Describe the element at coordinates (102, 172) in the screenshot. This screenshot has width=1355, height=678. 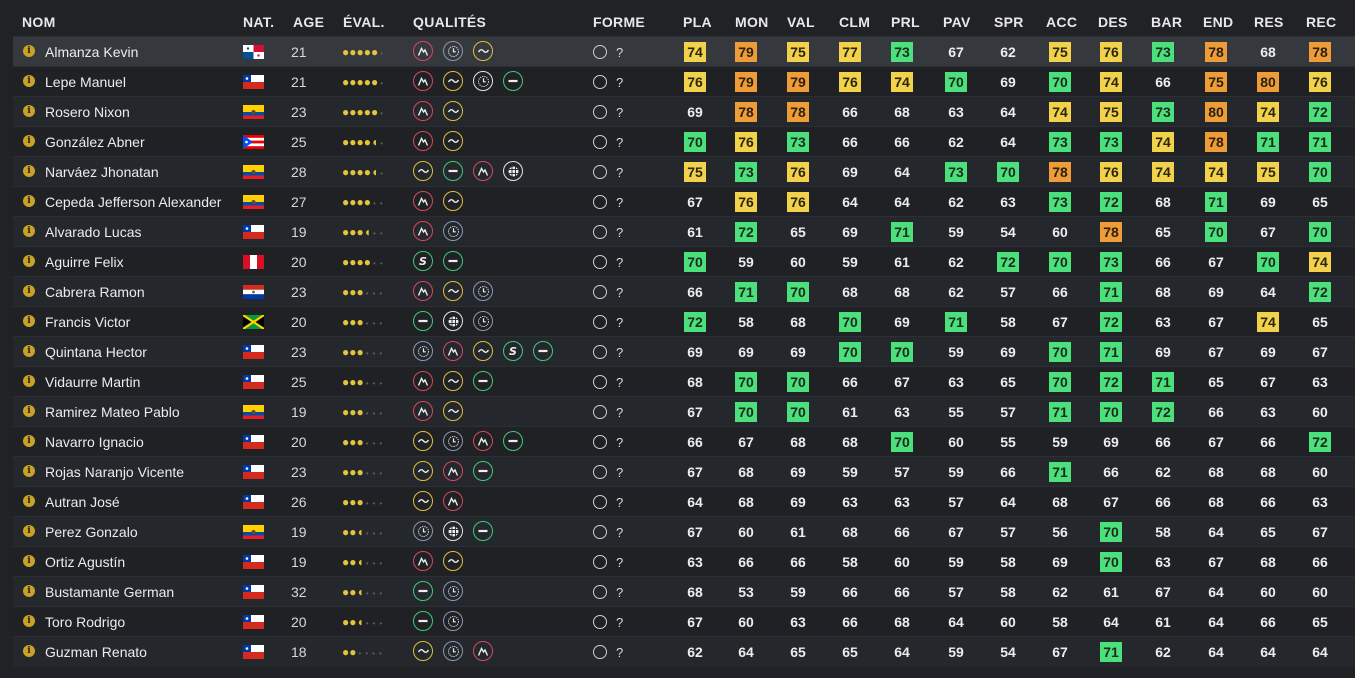
I see `player-name: Narváez Jhonatan` at that location.